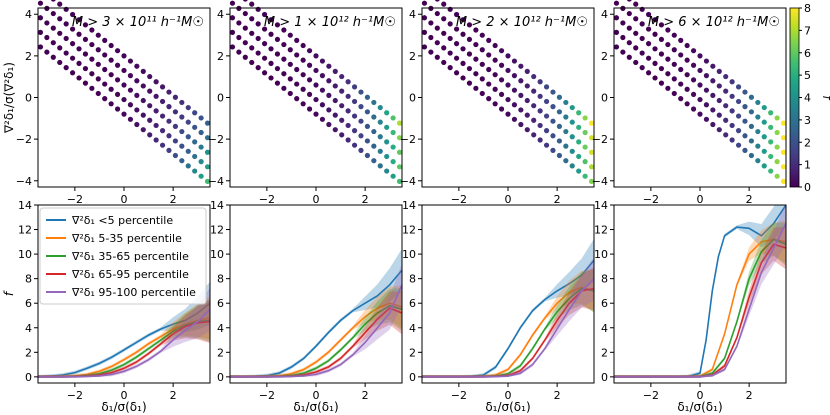 This screenshot has width=830, height=415. I want to click on y-tick-label: 12, so click(601, 230).